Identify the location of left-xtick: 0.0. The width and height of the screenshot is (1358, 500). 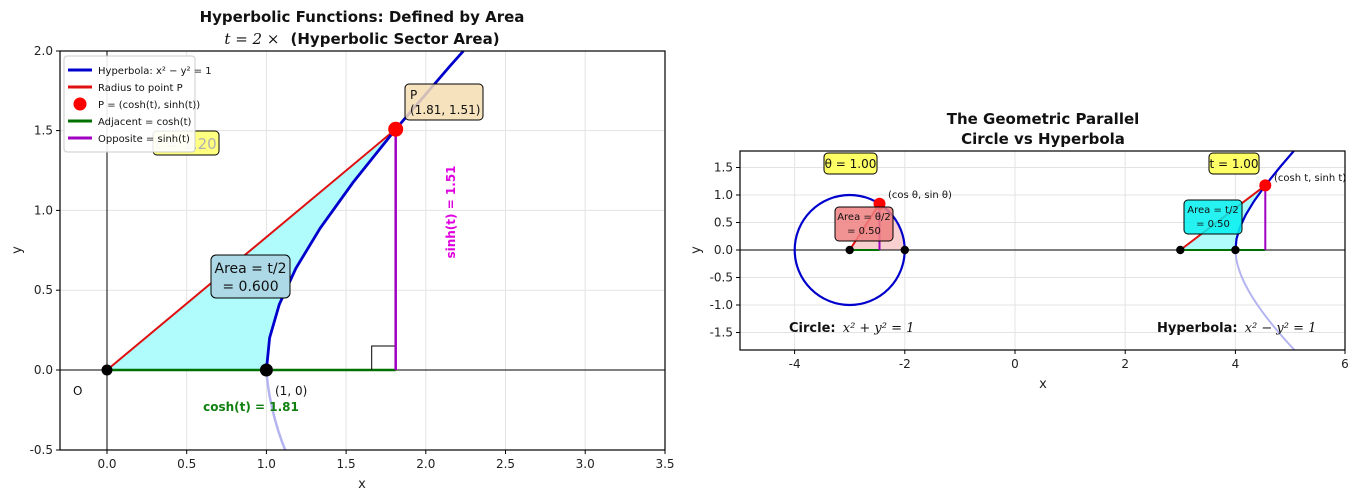
(106, 464).